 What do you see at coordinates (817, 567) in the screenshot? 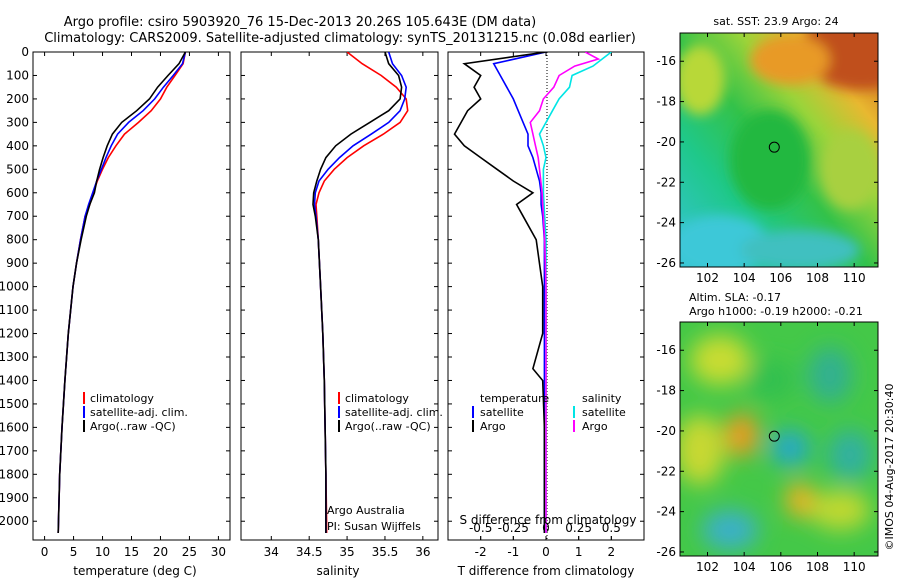
I see `map-x-tick-label: 108` at bounding box center [817, 567].